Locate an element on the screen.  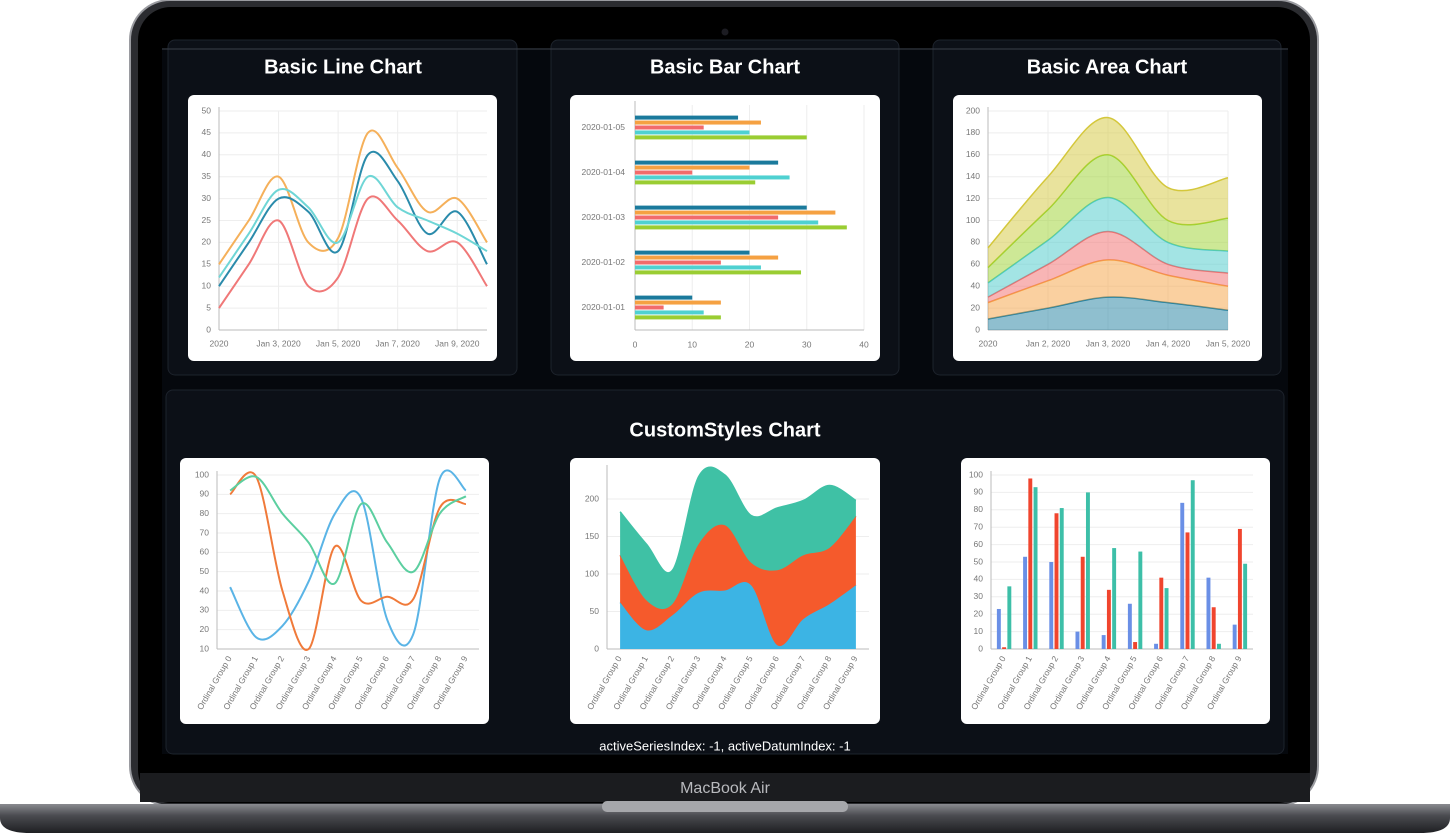
base-notch is located at coordinates (725, 806).